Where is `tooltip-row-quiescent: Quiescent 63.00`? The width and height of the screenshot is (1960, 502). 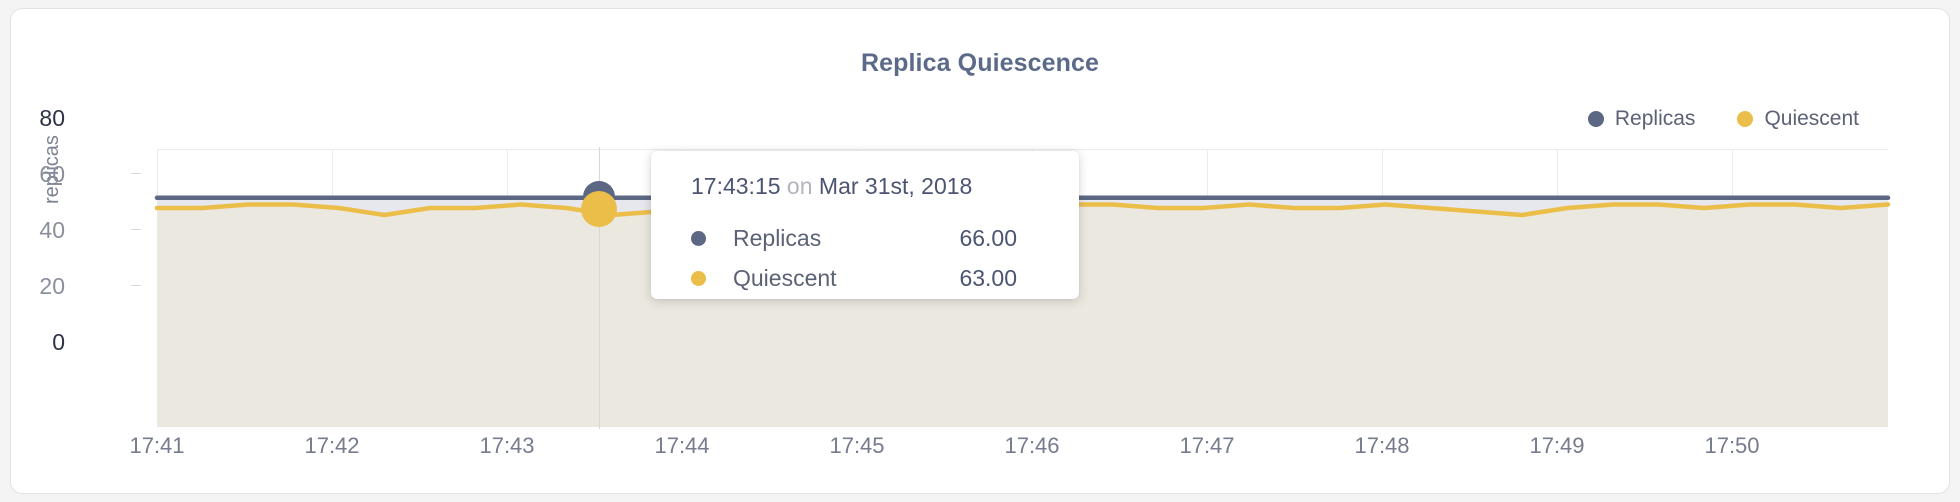 tooltip-row-quiescent: Quiescent 63.00 is located at coordinates (870, 278).